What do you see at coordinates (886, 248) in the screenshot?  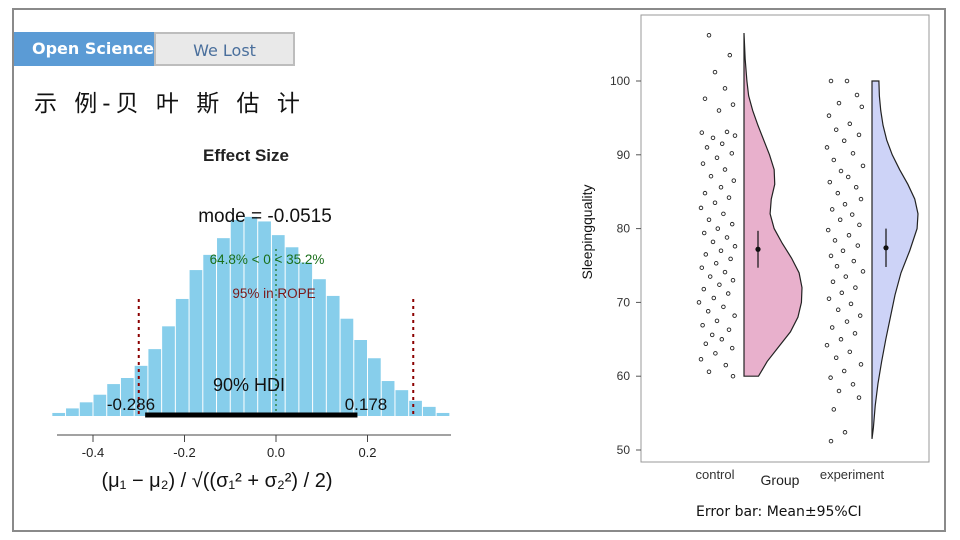 I see `experiment-mean-point` at bounding box center [886, 248].